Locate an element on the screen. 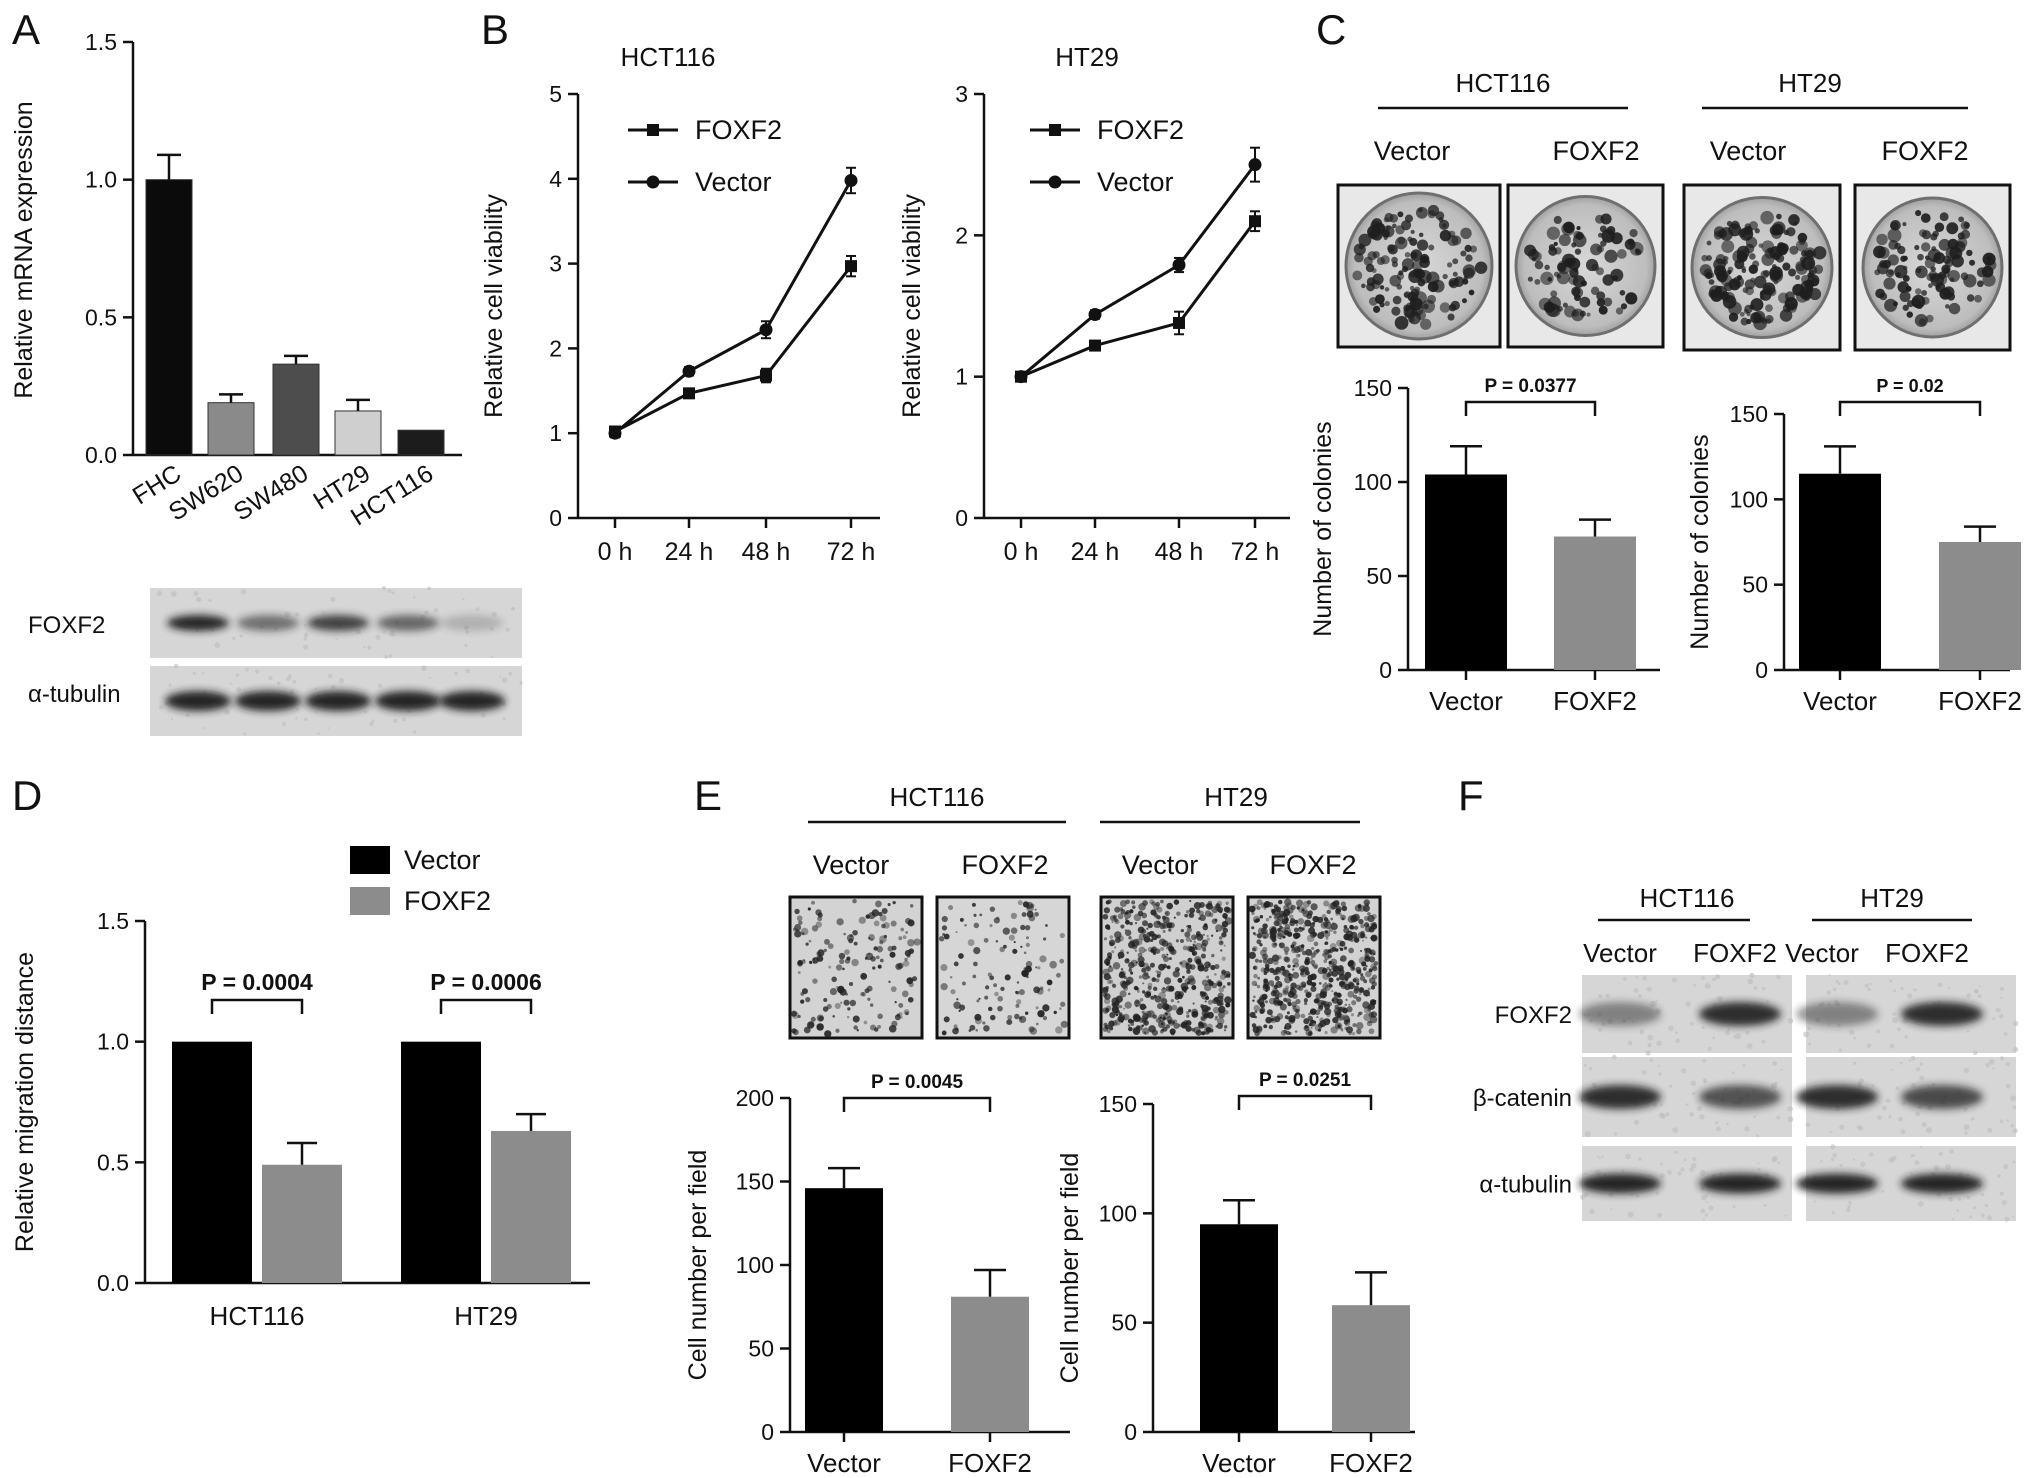 Image resolution: width=2031 pixels, height=1478 pixels. blot-band is located at coordinates (472, 623).